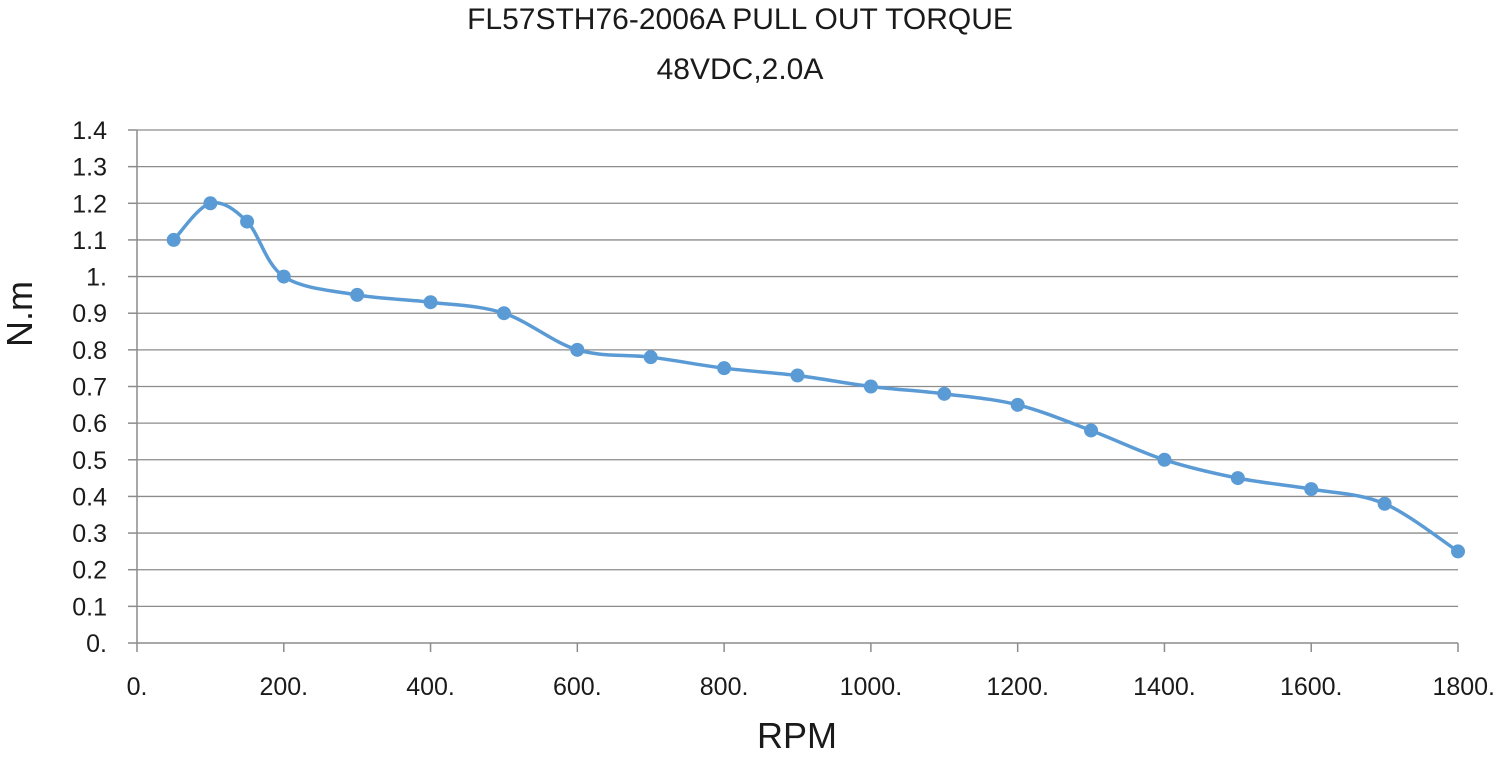 The image size is (1500, 758). I want to click on x-tick-label: 1000., so click(871, 687).